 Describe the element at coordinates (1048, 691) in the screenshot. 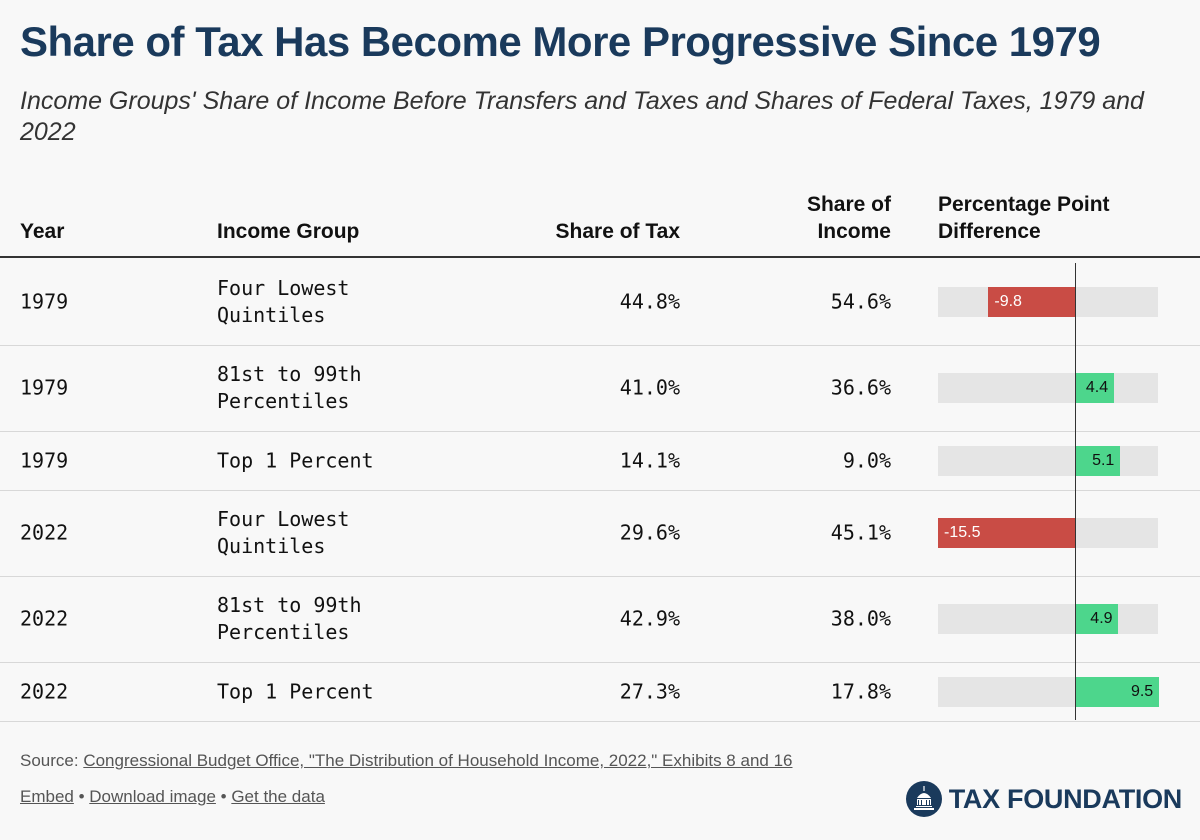

I see `diff-bar-track: 9.5` at that location.